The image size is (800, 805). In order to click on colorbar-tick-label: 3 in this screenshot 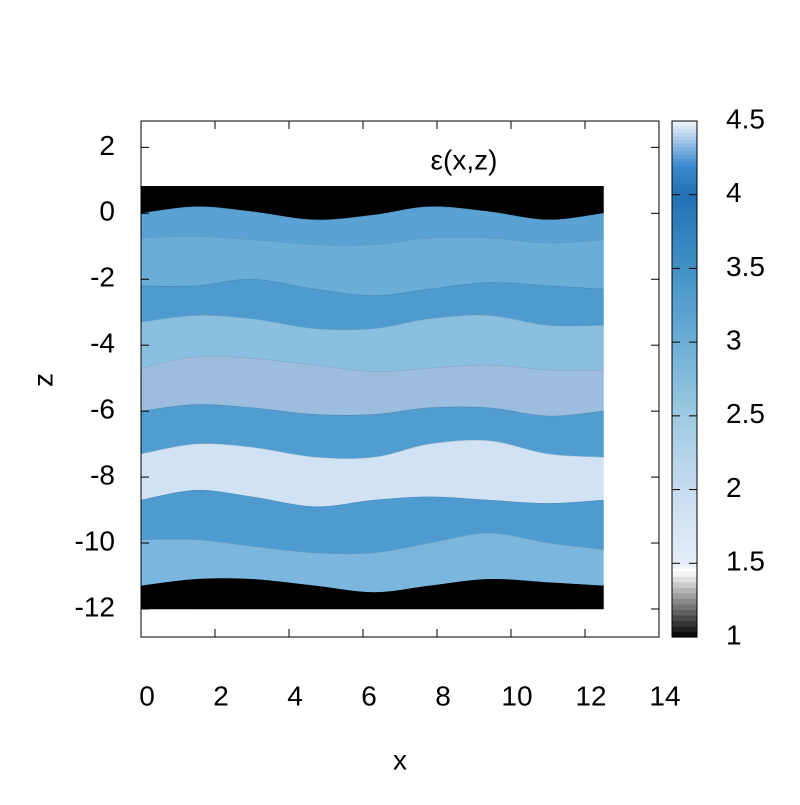, I will do `click(734, 340)`.